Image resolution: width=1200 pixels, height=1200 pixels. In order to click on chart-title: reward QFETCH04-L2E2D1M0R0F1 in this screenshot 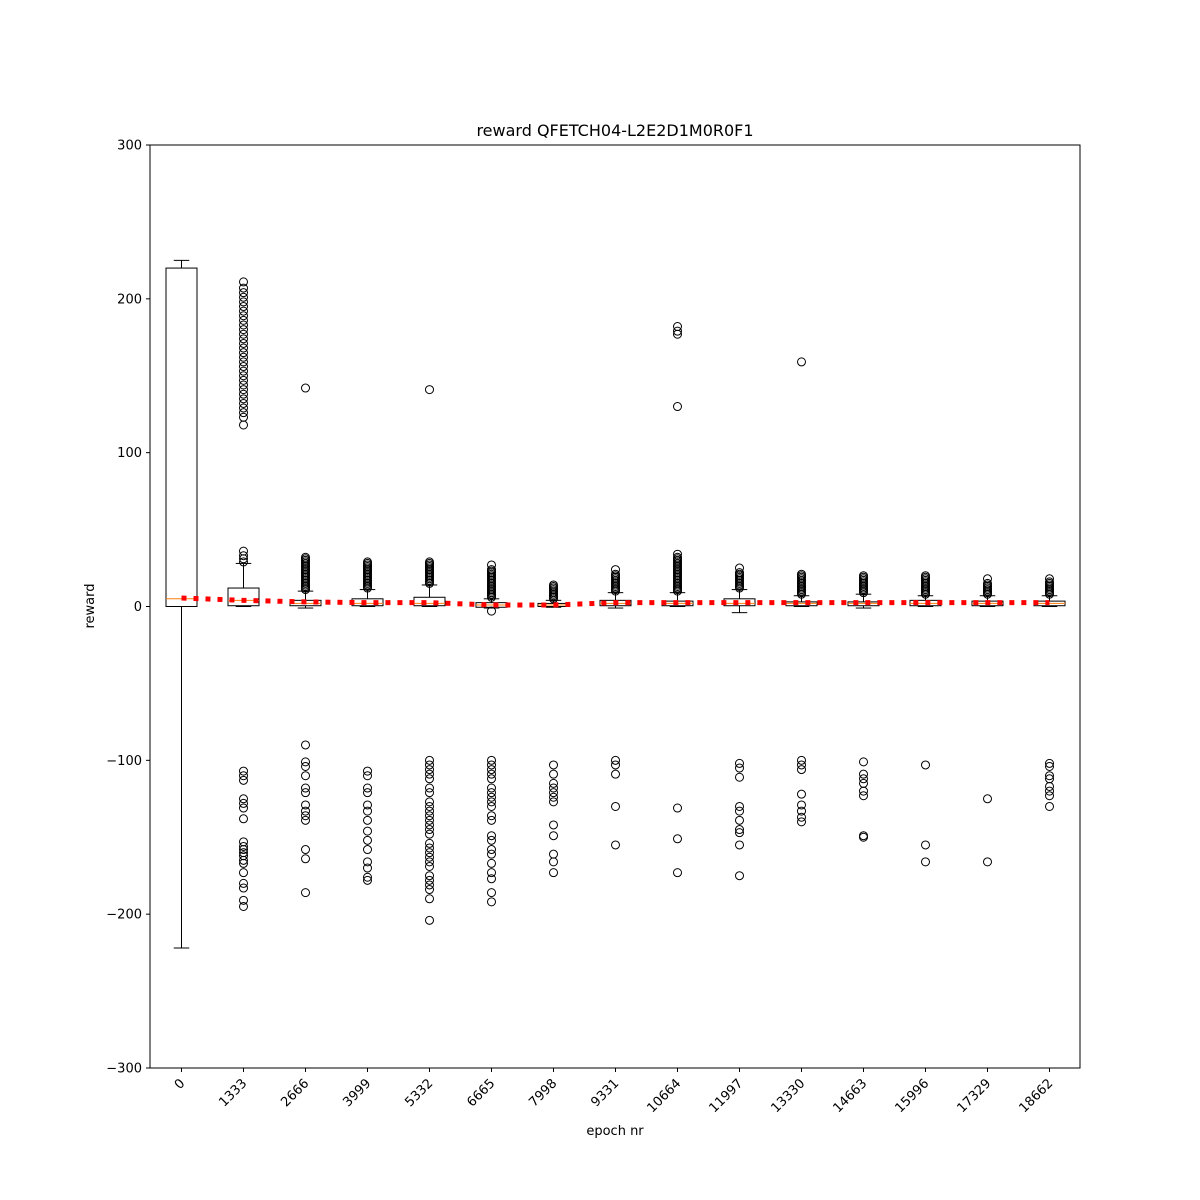, I will do `click(614, 130)`.